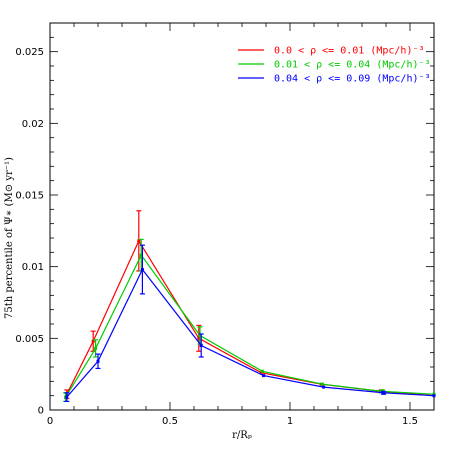 The height and width of the screenshot is (457, 457). I want to click on x-tick-label: 1, so click(290, 421).